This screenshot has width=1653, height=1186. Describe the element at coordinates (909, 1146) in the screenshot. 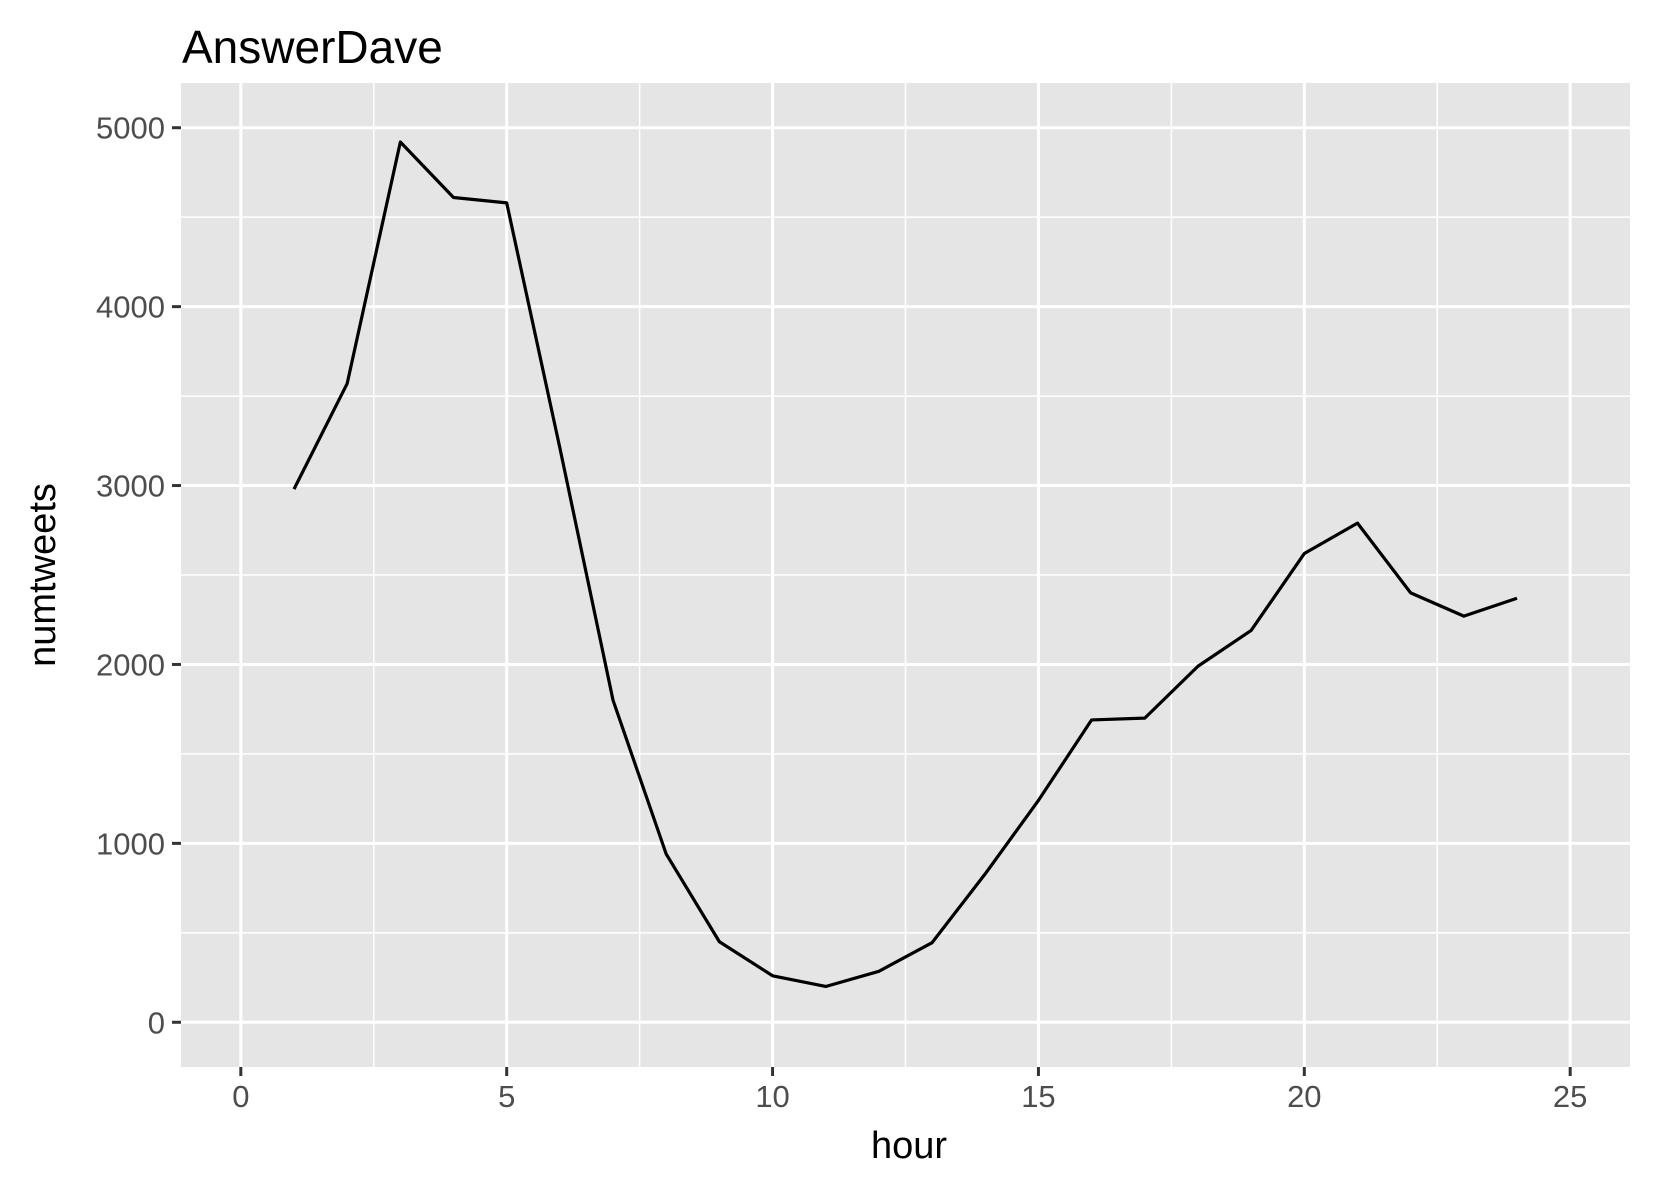

I see `x-axis-title: hour` at that location.